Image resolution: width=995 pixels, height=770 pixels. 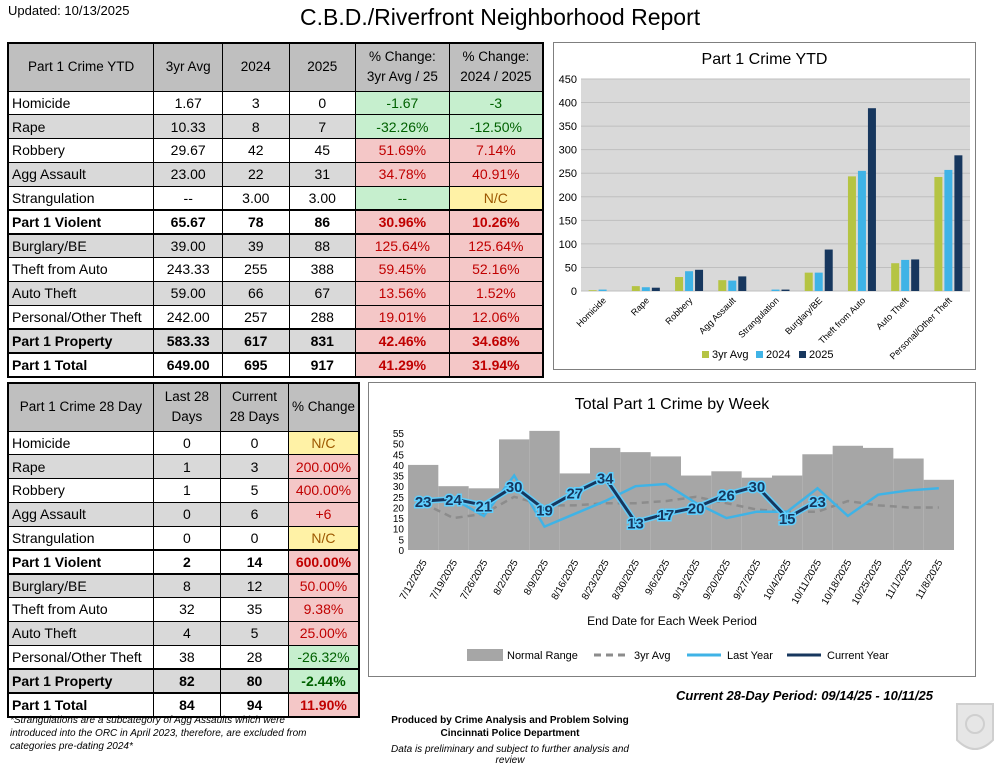 What do you see at coordinates (323, 538) in the screenshot?
I see `cell-chg: N/C` at bounding box center [323, 538].